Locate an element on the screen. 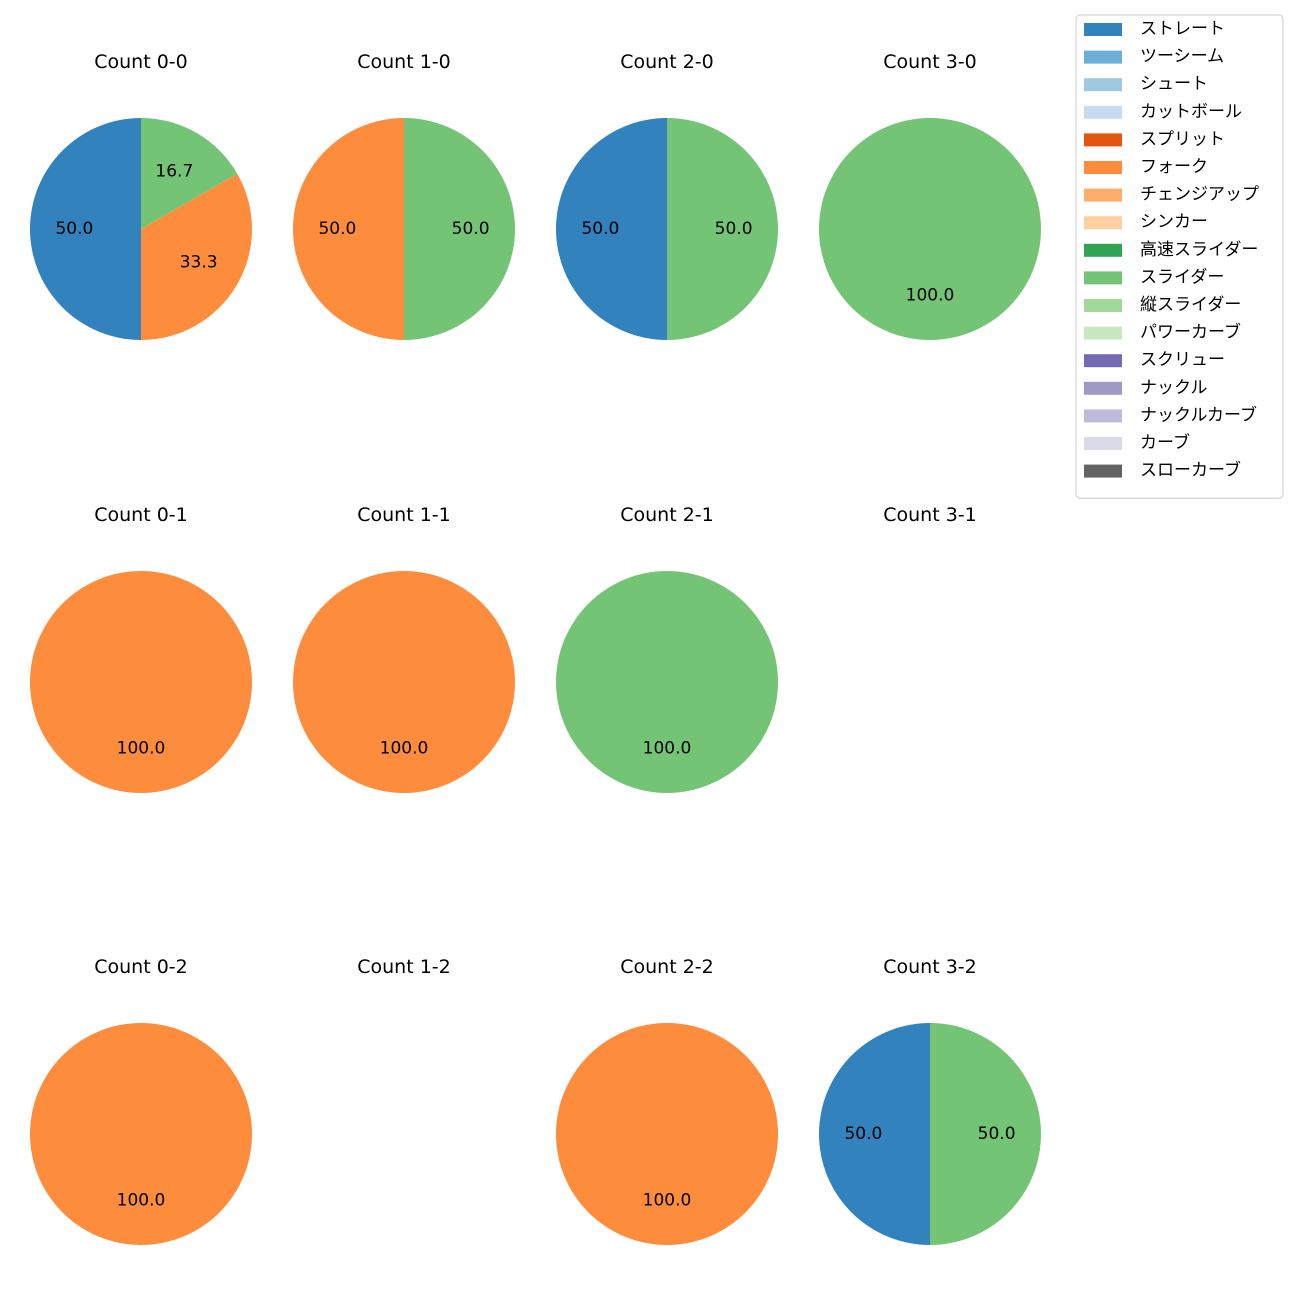 This screenshot has width=1300, height=1300. legend-label: スプリット is located at coordinates (1182, 139).